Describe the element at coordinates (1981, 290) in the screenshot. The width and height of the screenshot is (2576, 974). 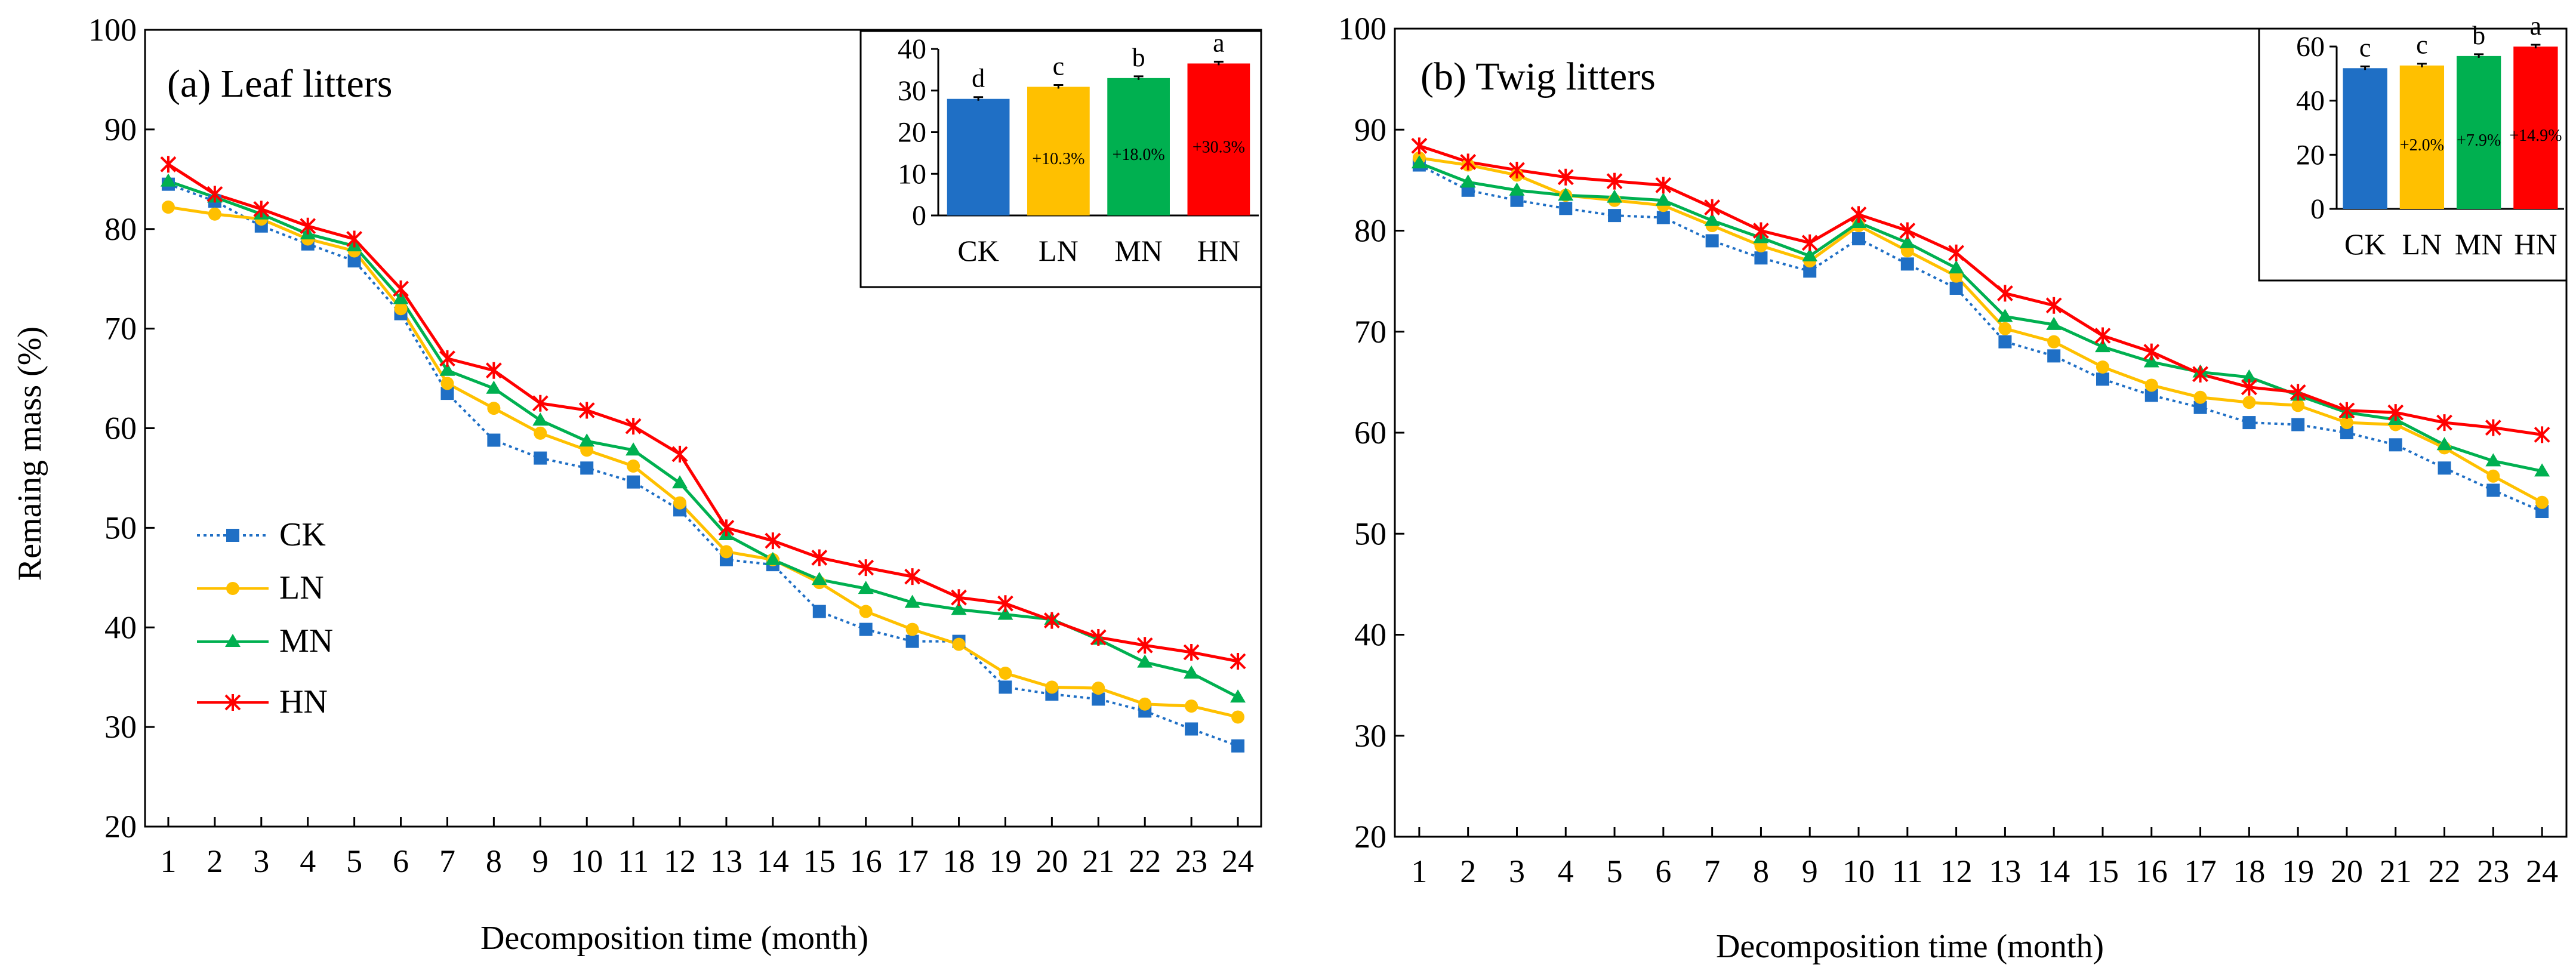
I see `series-line-hn` at that location.